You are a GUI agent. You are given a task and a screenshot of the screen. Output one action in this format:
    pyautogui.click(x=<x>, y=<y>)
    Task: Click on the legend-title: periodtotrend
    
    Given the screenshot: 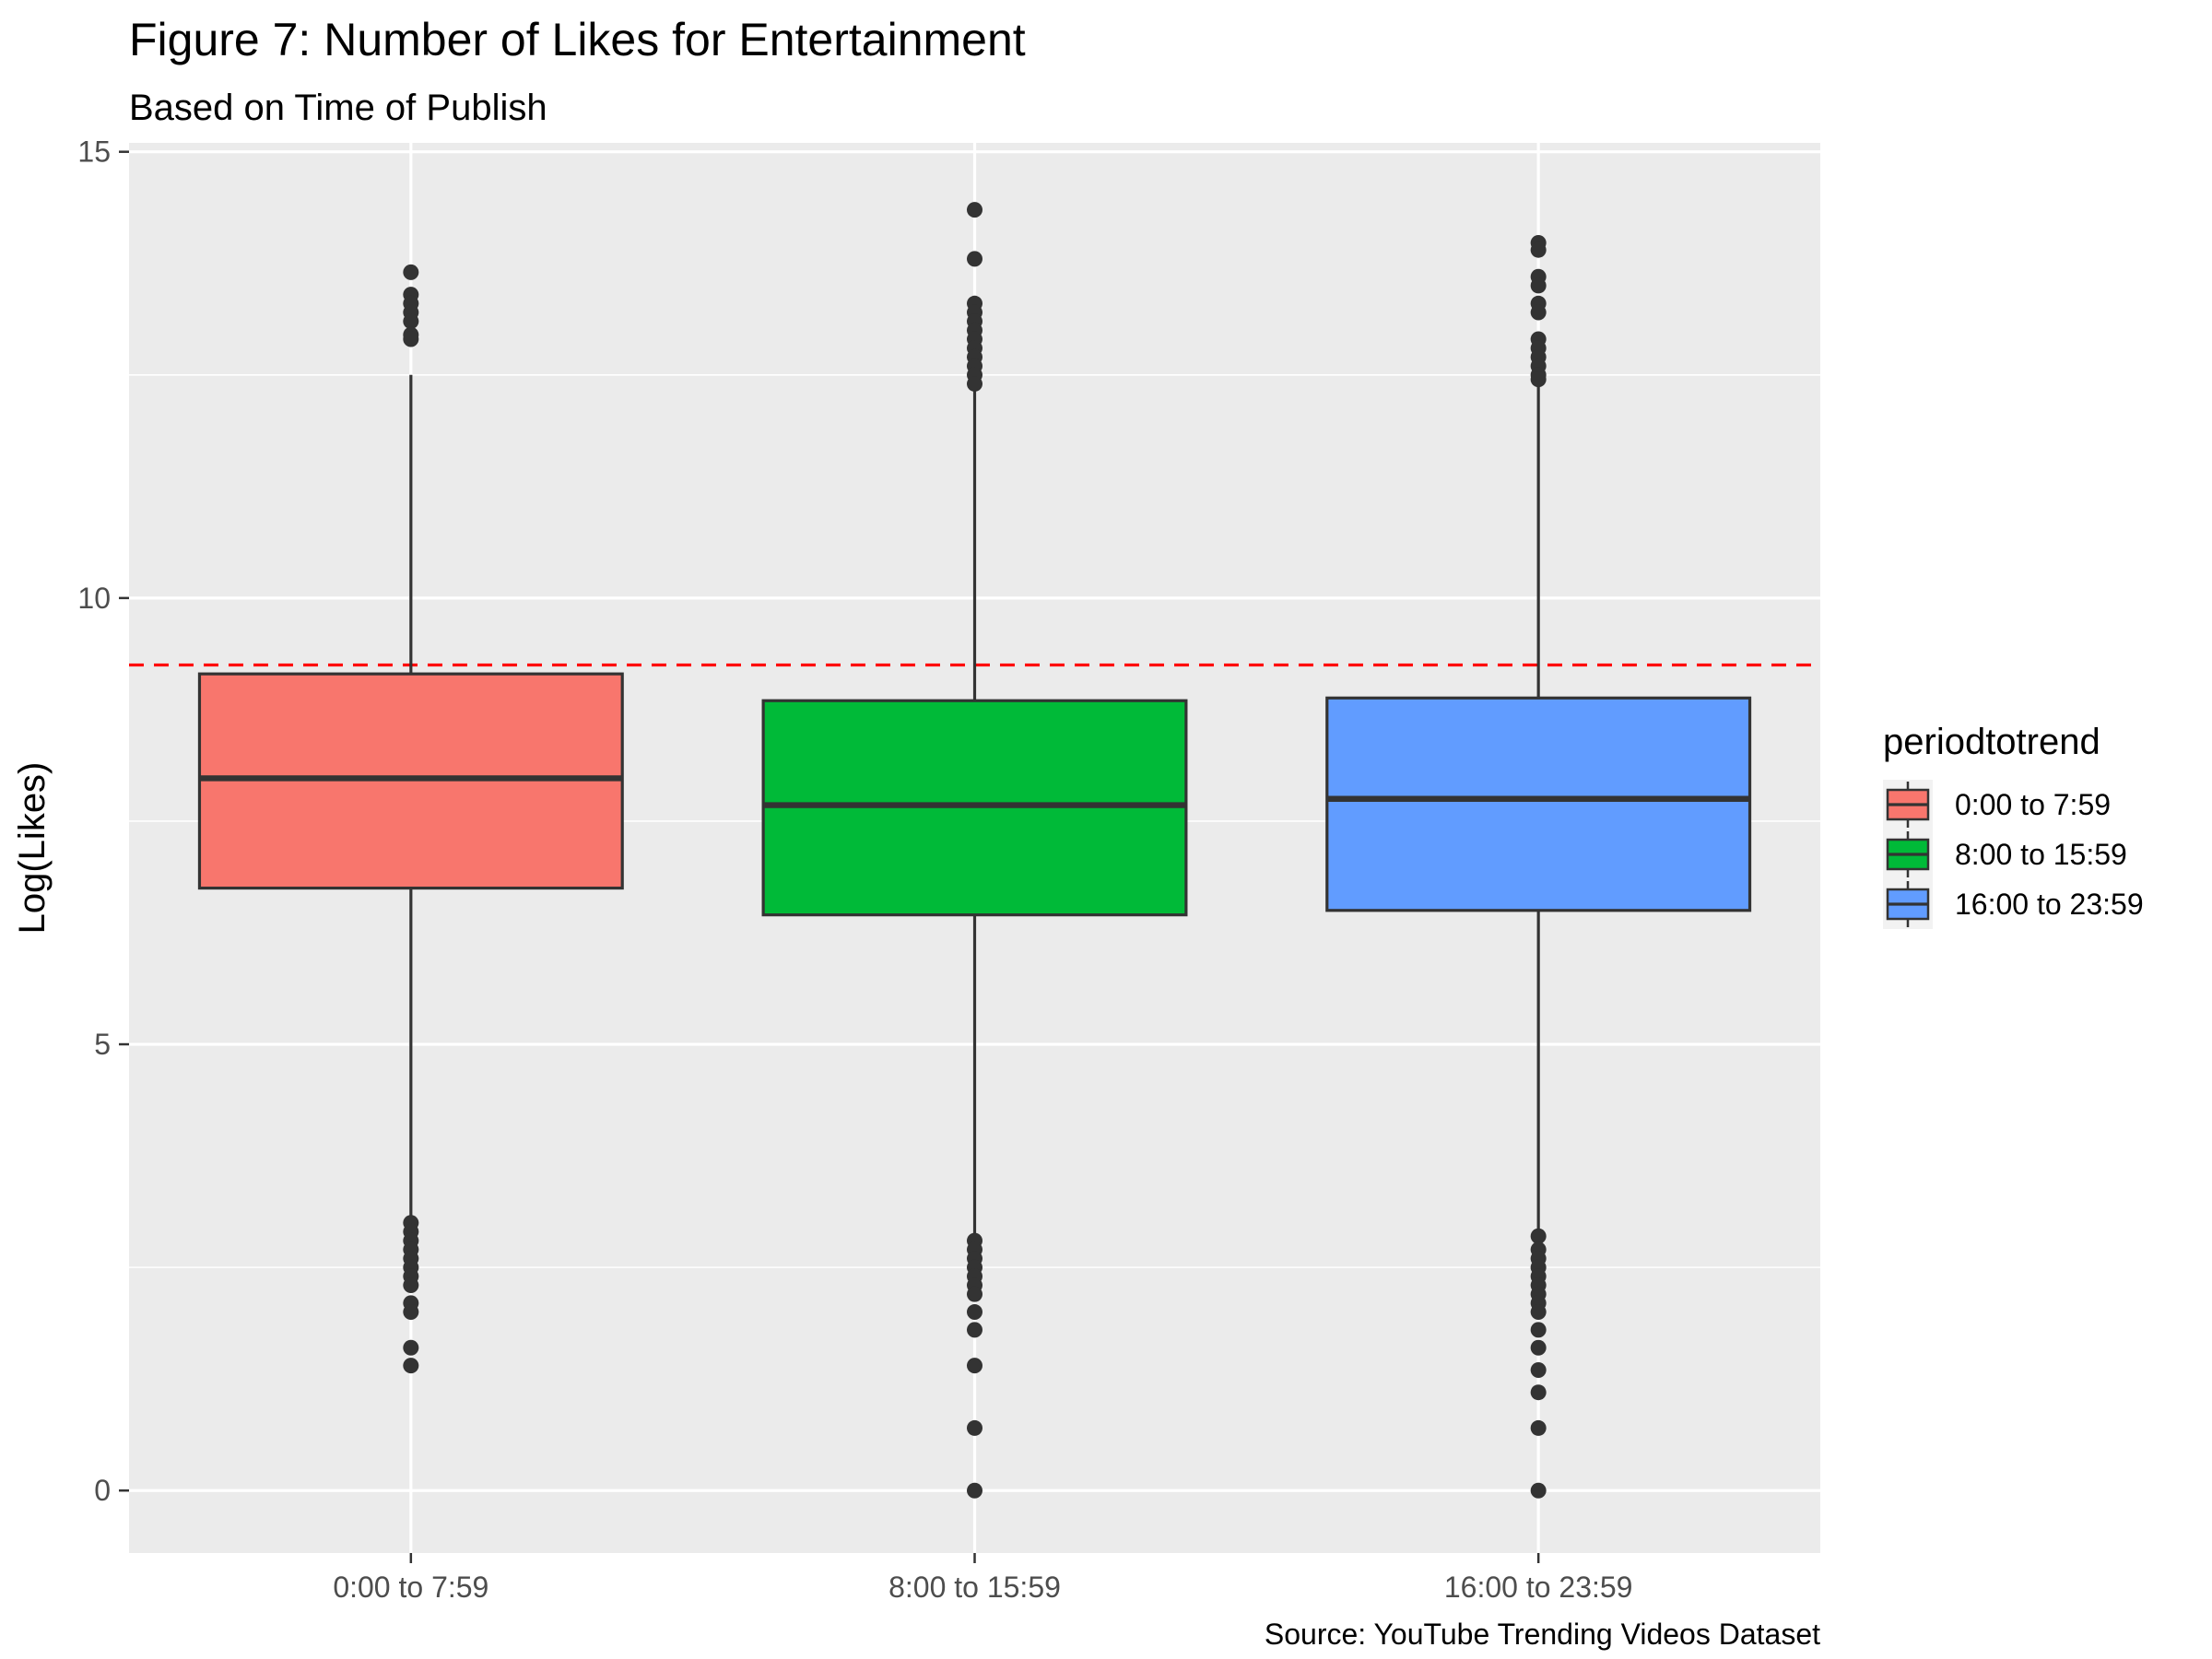 What is the action you would take?
    pyautogui.click(x=1991, y=742)
    